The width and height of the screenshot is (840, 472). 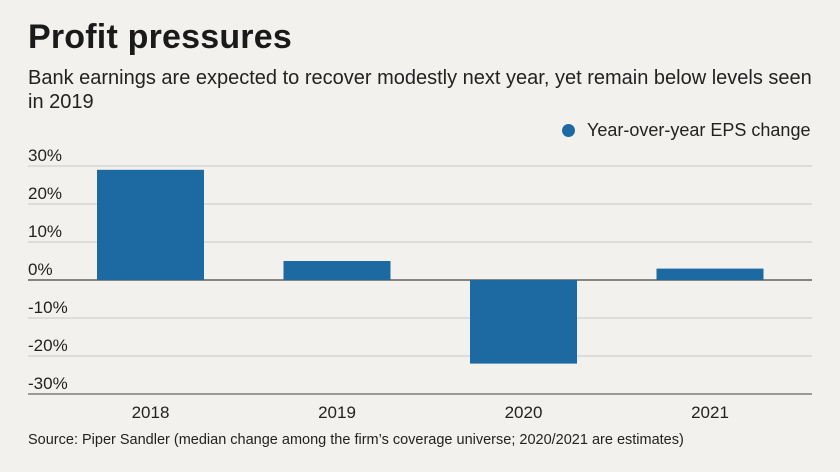 What do you see at coordinates (45, 231) in the screenshot?
I see `y-tick-label: 10%` at bounding box center [45, 231].